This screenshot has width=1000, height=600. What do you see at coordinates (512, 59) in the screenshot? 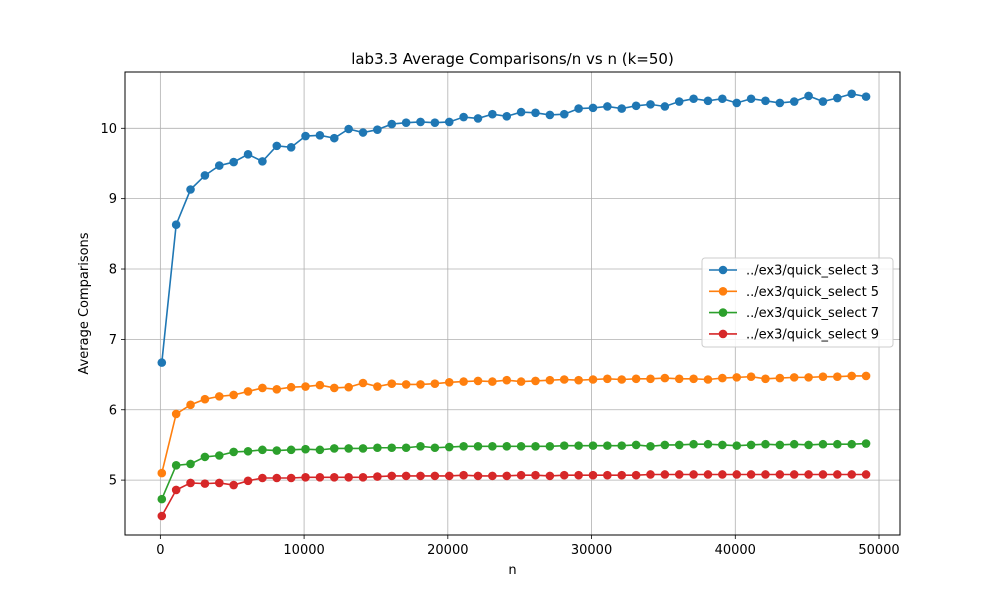
I see `chart-title: lab3.3 Average Comparisons/n vs n (k=50)` at bounding box center [512, 59].